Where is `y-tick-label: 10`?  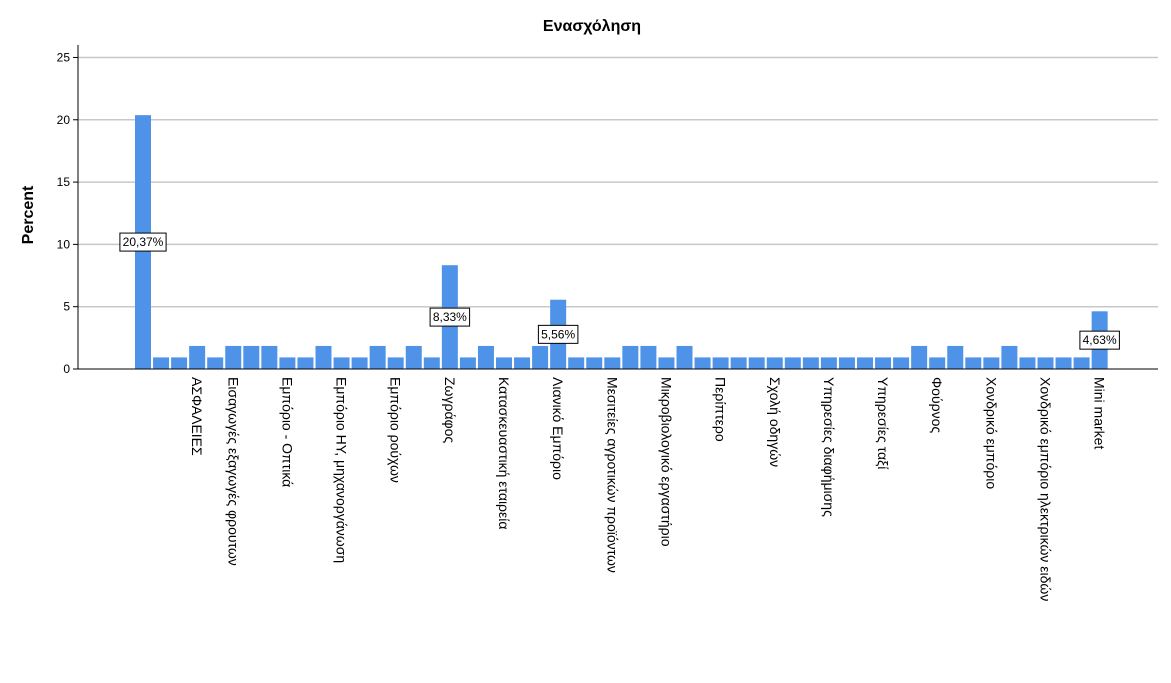 y-tick-label: 10 is located at coordinates (64, 244).